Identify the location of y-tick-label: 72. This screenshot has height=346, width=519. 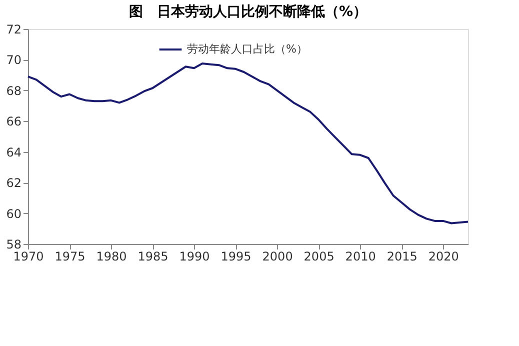
(14, 29).